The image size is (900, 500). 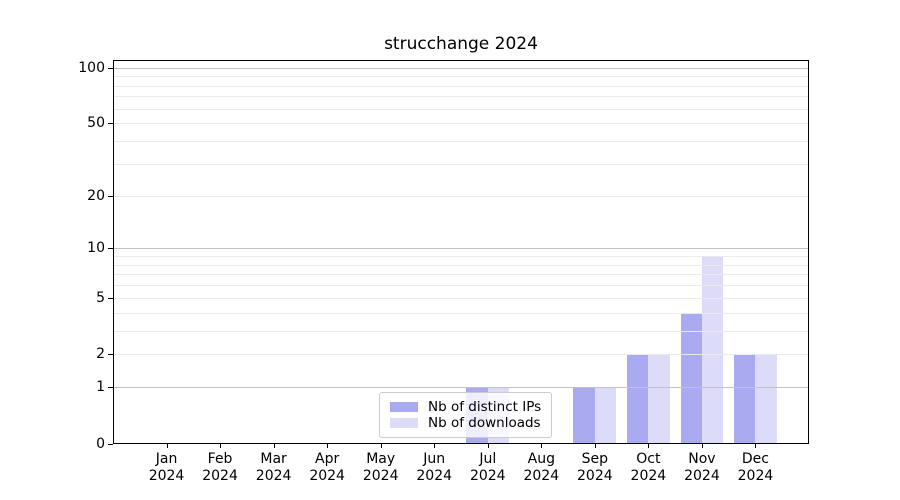 I want to click on legend-swatch-distinct-ips, so click(x=404, y=407).